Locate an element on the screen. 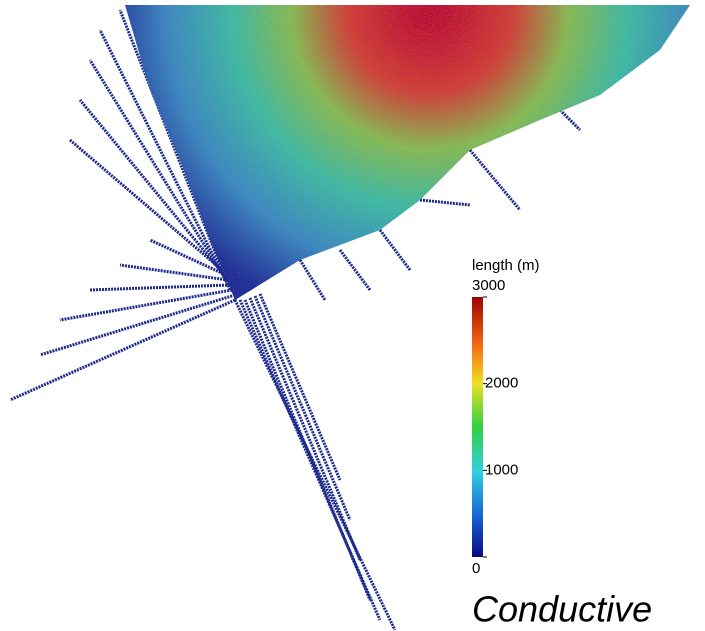  colorbar is located at coordinates (477, 427).